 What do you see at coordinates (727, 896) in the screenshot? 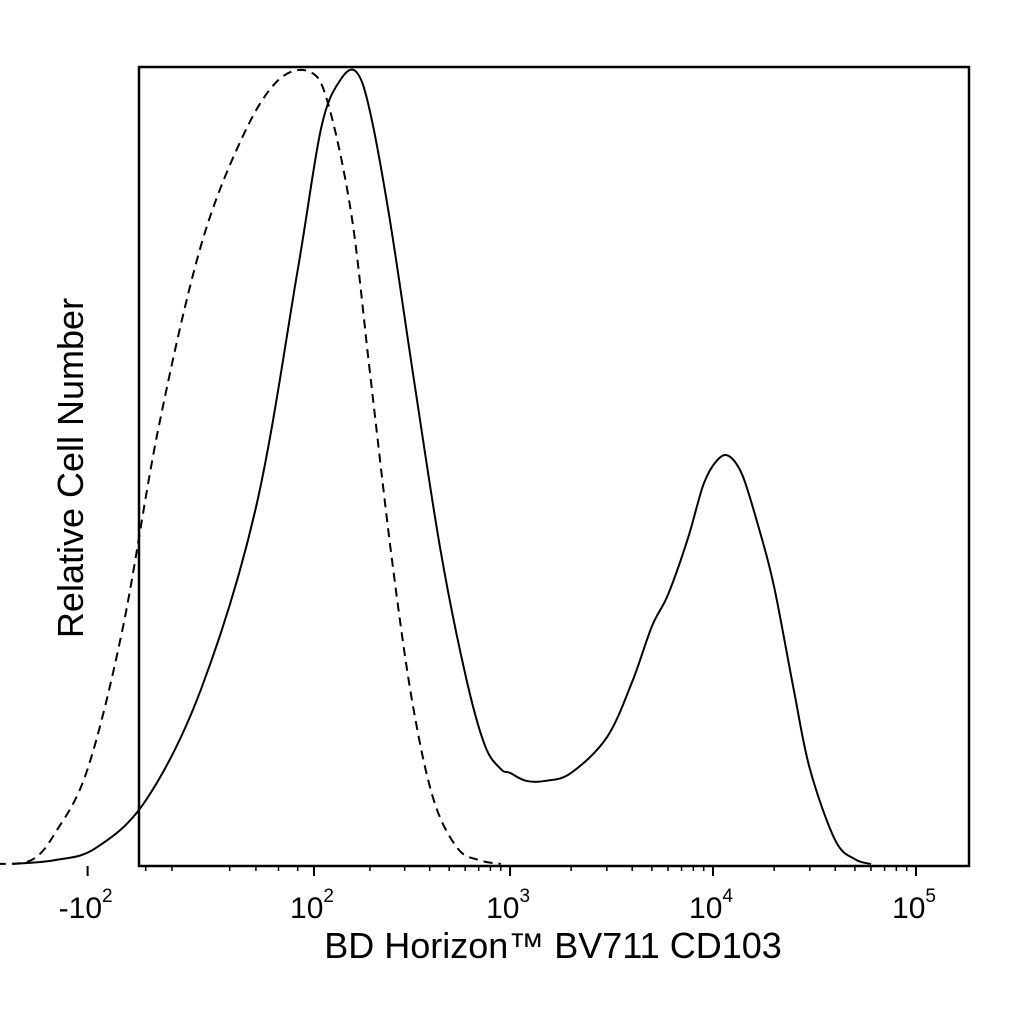
I see `x-tick-label-exponent: 4` at bounding box center [727, 896].